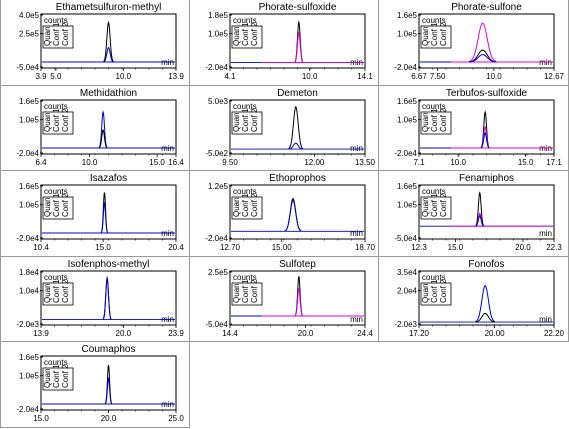  What do you see at coordinates (109, 264) in the screenshot?
I see `panel-title: Isofenphos-methyl` at bounding box center [109, 264].